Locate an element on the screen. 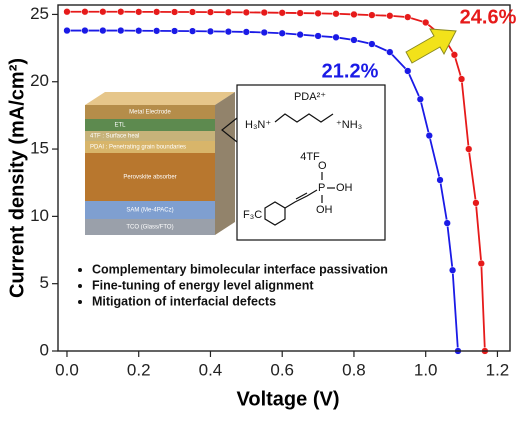 Image resolution: width=520 pixels, height=425 pixels. arrow is located at coordinates (431, 46).